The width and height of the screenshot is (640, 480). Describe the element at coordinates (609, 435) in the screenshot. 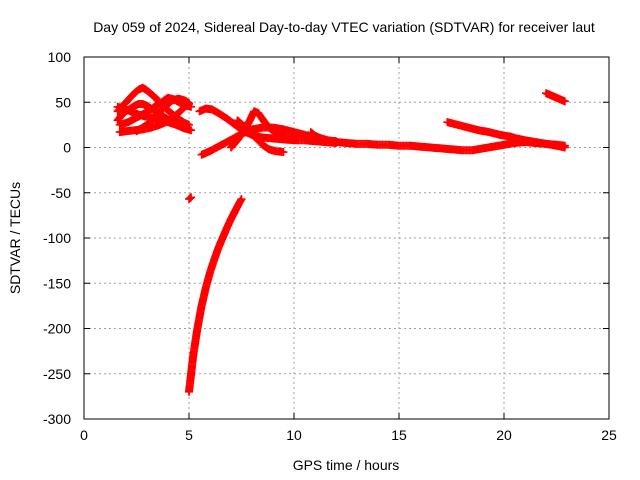

I see `x-tick-label: 25` at that location.